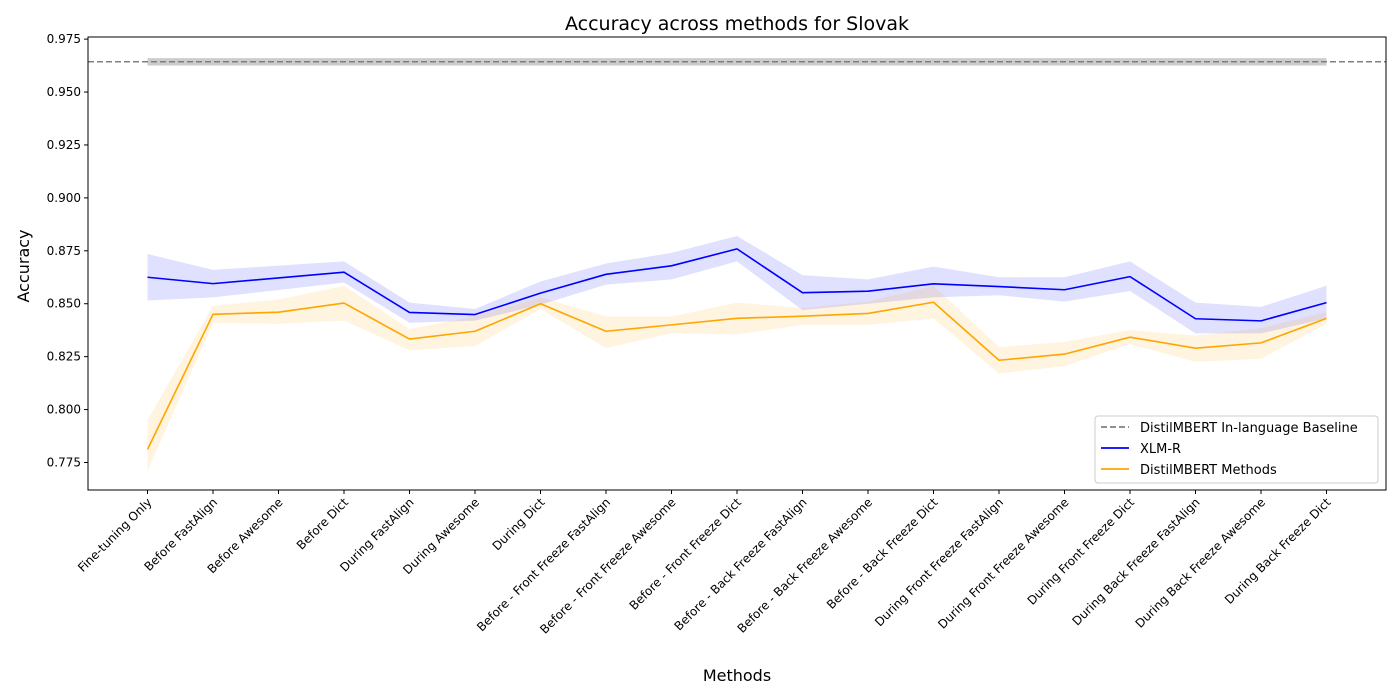  What do you see at coordinates (519, 524) in the screenshot?
I see `x-tick-label: During Dict` at bounding box center [519, 524].